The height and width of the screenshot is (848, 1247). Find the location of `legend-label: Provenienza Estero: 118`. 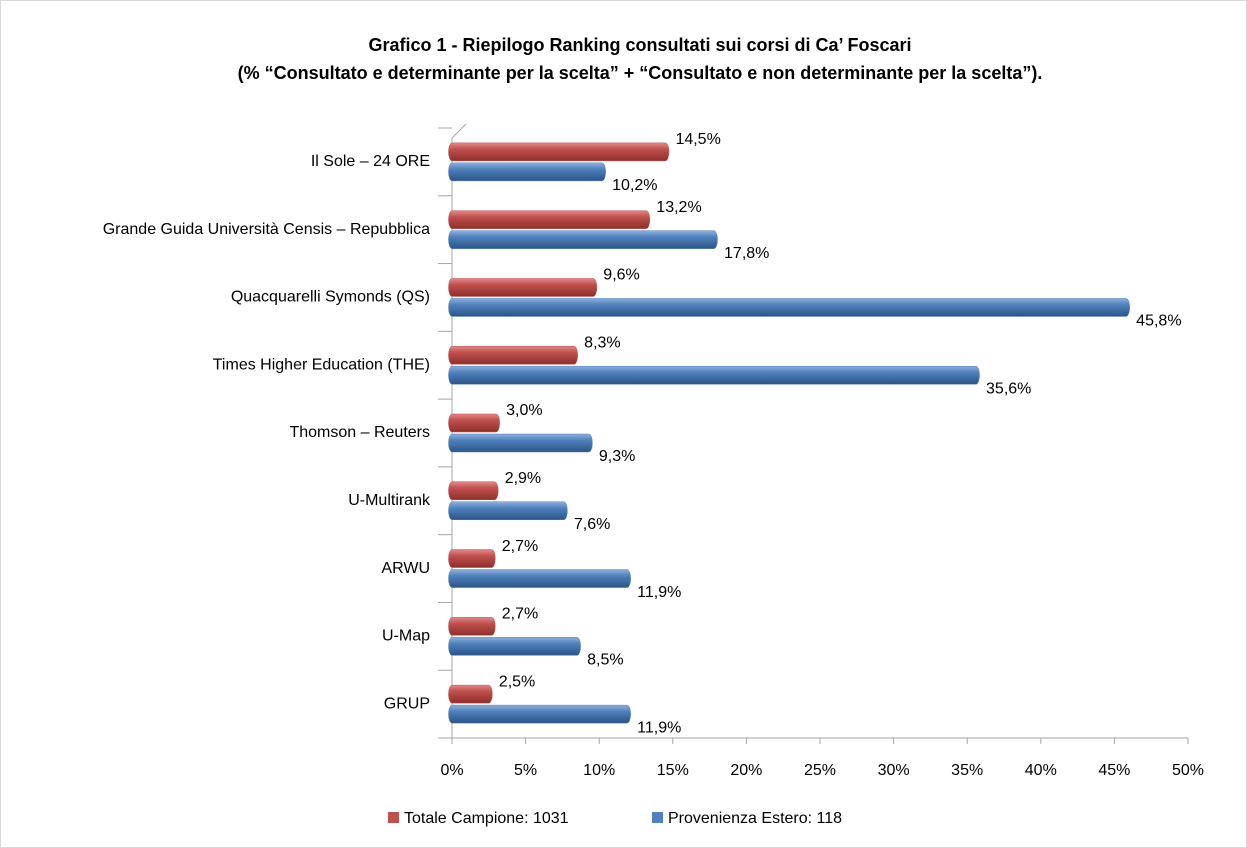

legend-label: Provenienza Estero: 118 is located at coordinates (755, 818).